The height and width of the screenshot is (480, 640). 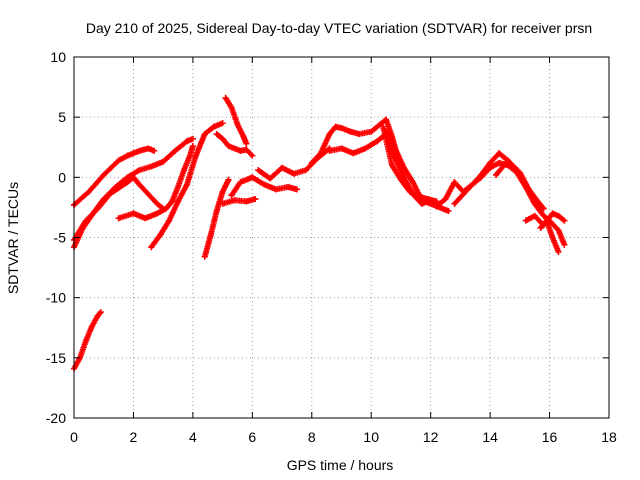 What do you see at coordinates (62, 177) in the screenshot?
I see `y-tick-label: 0` at bounding box center [62, 177].